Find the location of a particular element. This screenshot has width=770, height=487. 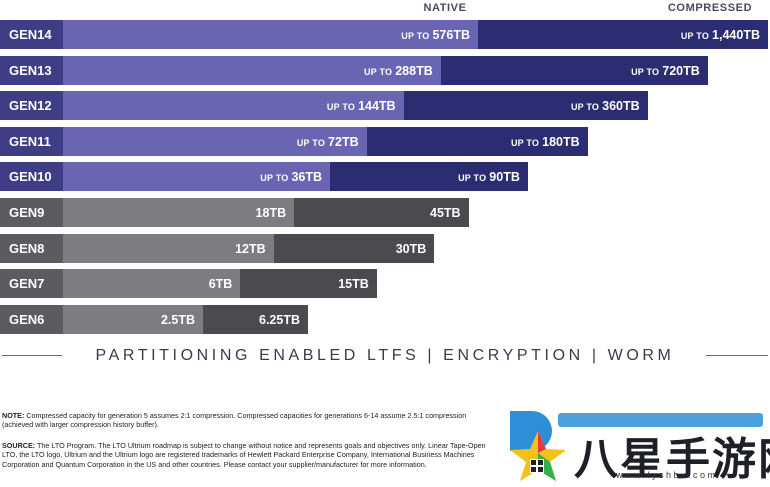

chart-row-gen13: GEN13 UP TO 288TB UP TO 720TB is located at coordinates (354, 70).